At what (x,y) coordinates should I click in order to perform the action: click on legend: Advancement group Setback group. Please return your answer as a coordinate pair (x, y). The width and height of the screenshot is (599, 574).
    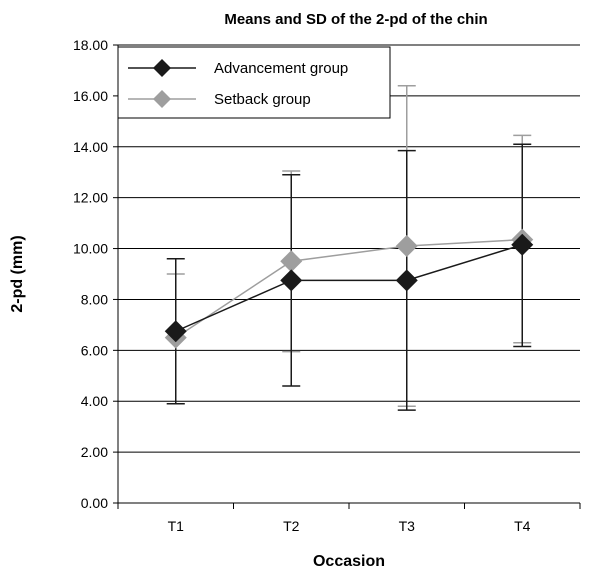
    Looking at the image, I should click on (254, 82).